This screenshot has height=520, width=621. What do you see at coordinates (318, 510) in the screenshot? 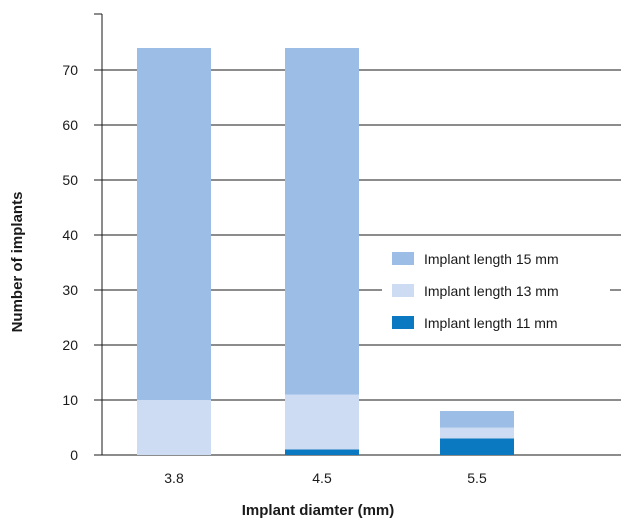
I see `x-axis-title: Implant diamter (mm)` at bounding box center [318, 510].